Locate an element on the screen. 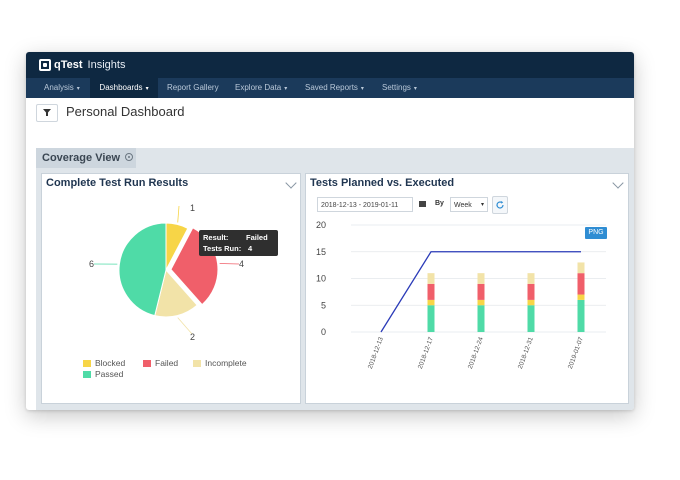  nav-analysis: Analysis ▾ is located at coordinates (62, 87).